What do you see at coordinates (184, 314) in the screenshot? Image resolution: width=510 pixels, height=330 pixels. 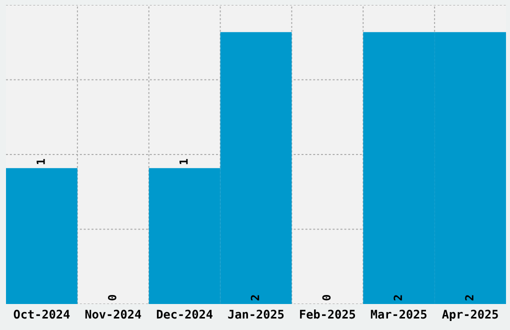 I see `x-tick-label: Dec-2024` at bounding box center [184, 314].